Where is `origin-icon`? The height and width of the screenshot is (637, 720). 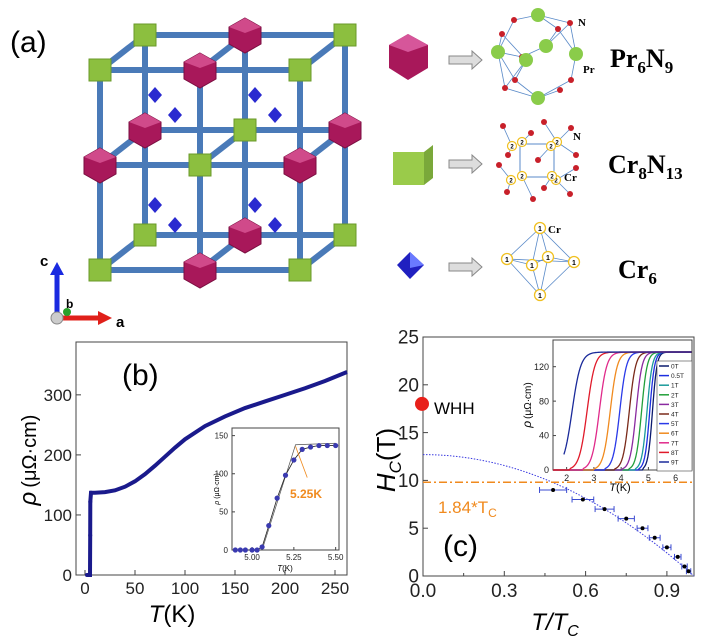 origin-icon is located at coordinates (57, 318).